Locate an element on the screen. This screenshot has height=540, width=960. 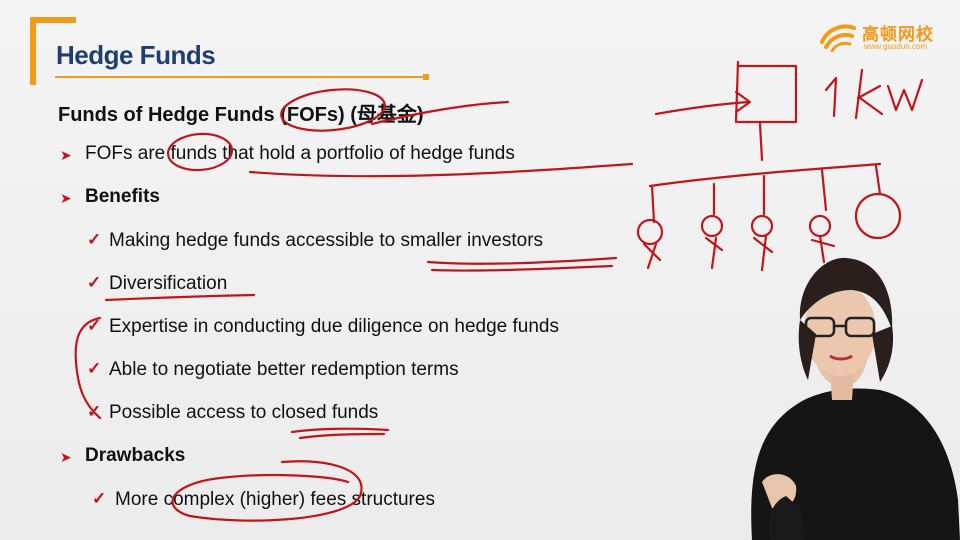
logo-brand-text: 高顿网校 is located at coordinates (898, 34).